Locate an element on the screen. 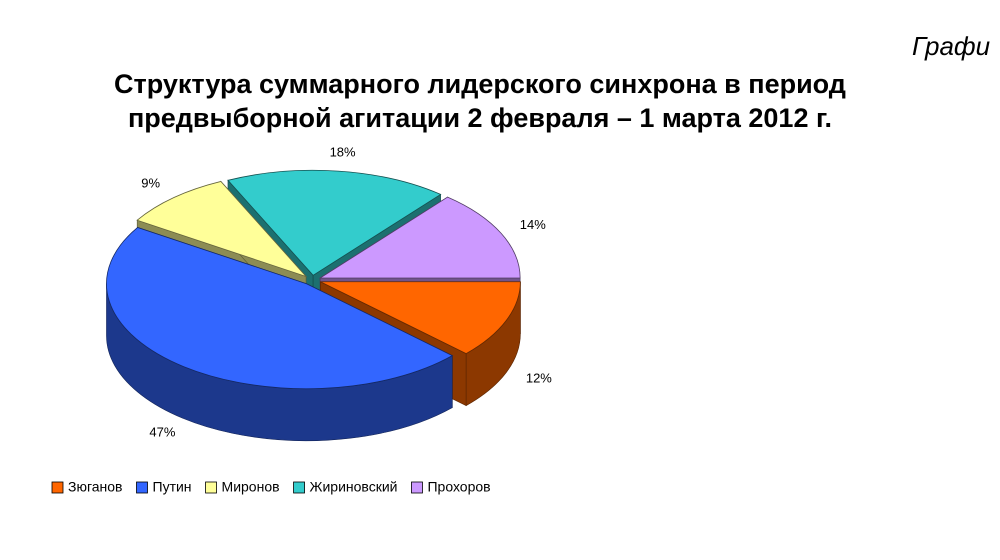  legend-label: Прохоров is located at coordinates (458, 487).